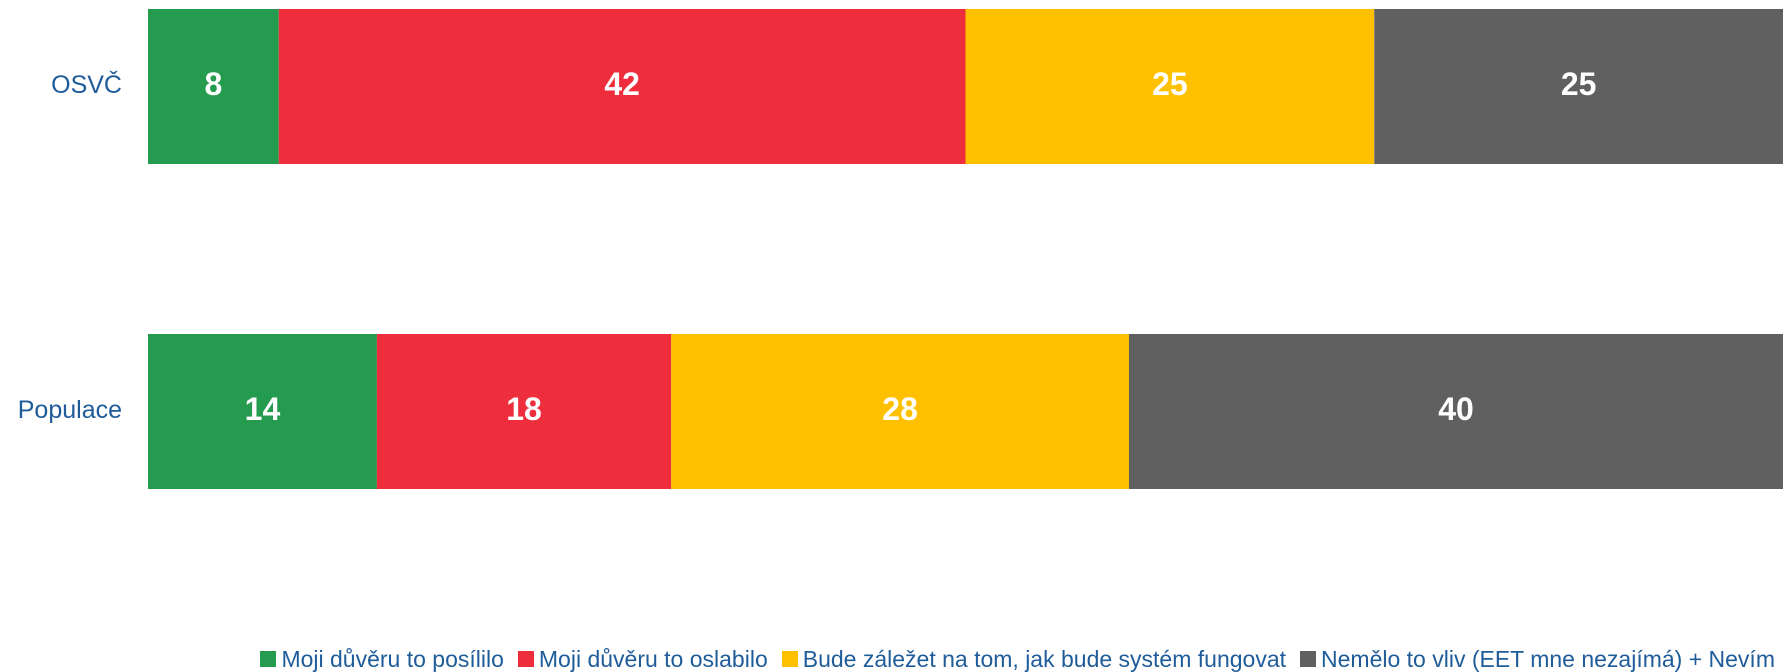 Image resolution: width=1783 pixels, height=672 pixels. I want to click on data-label: 42, so click(622, 84).